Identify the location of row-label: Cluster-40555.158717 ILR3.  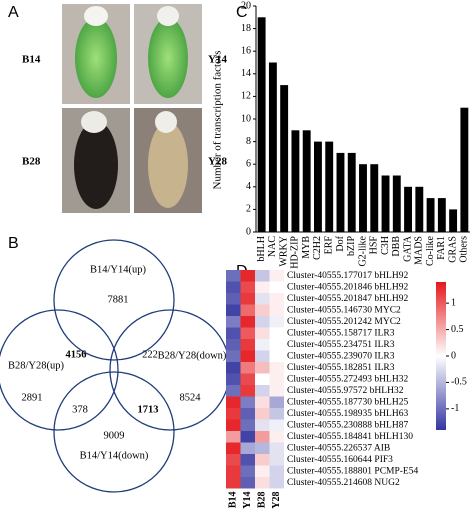
(341, 333).